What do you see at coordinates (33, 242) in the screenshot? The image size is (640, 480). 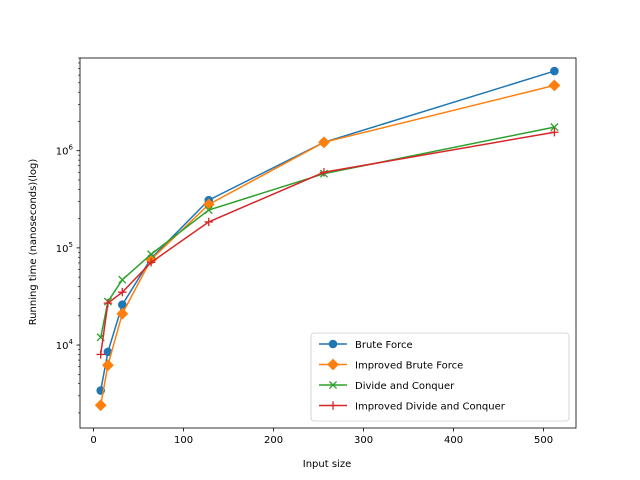 I see `y-axis-label: Running time (nanoseconds)(log)` at bounding box center [33, 242].